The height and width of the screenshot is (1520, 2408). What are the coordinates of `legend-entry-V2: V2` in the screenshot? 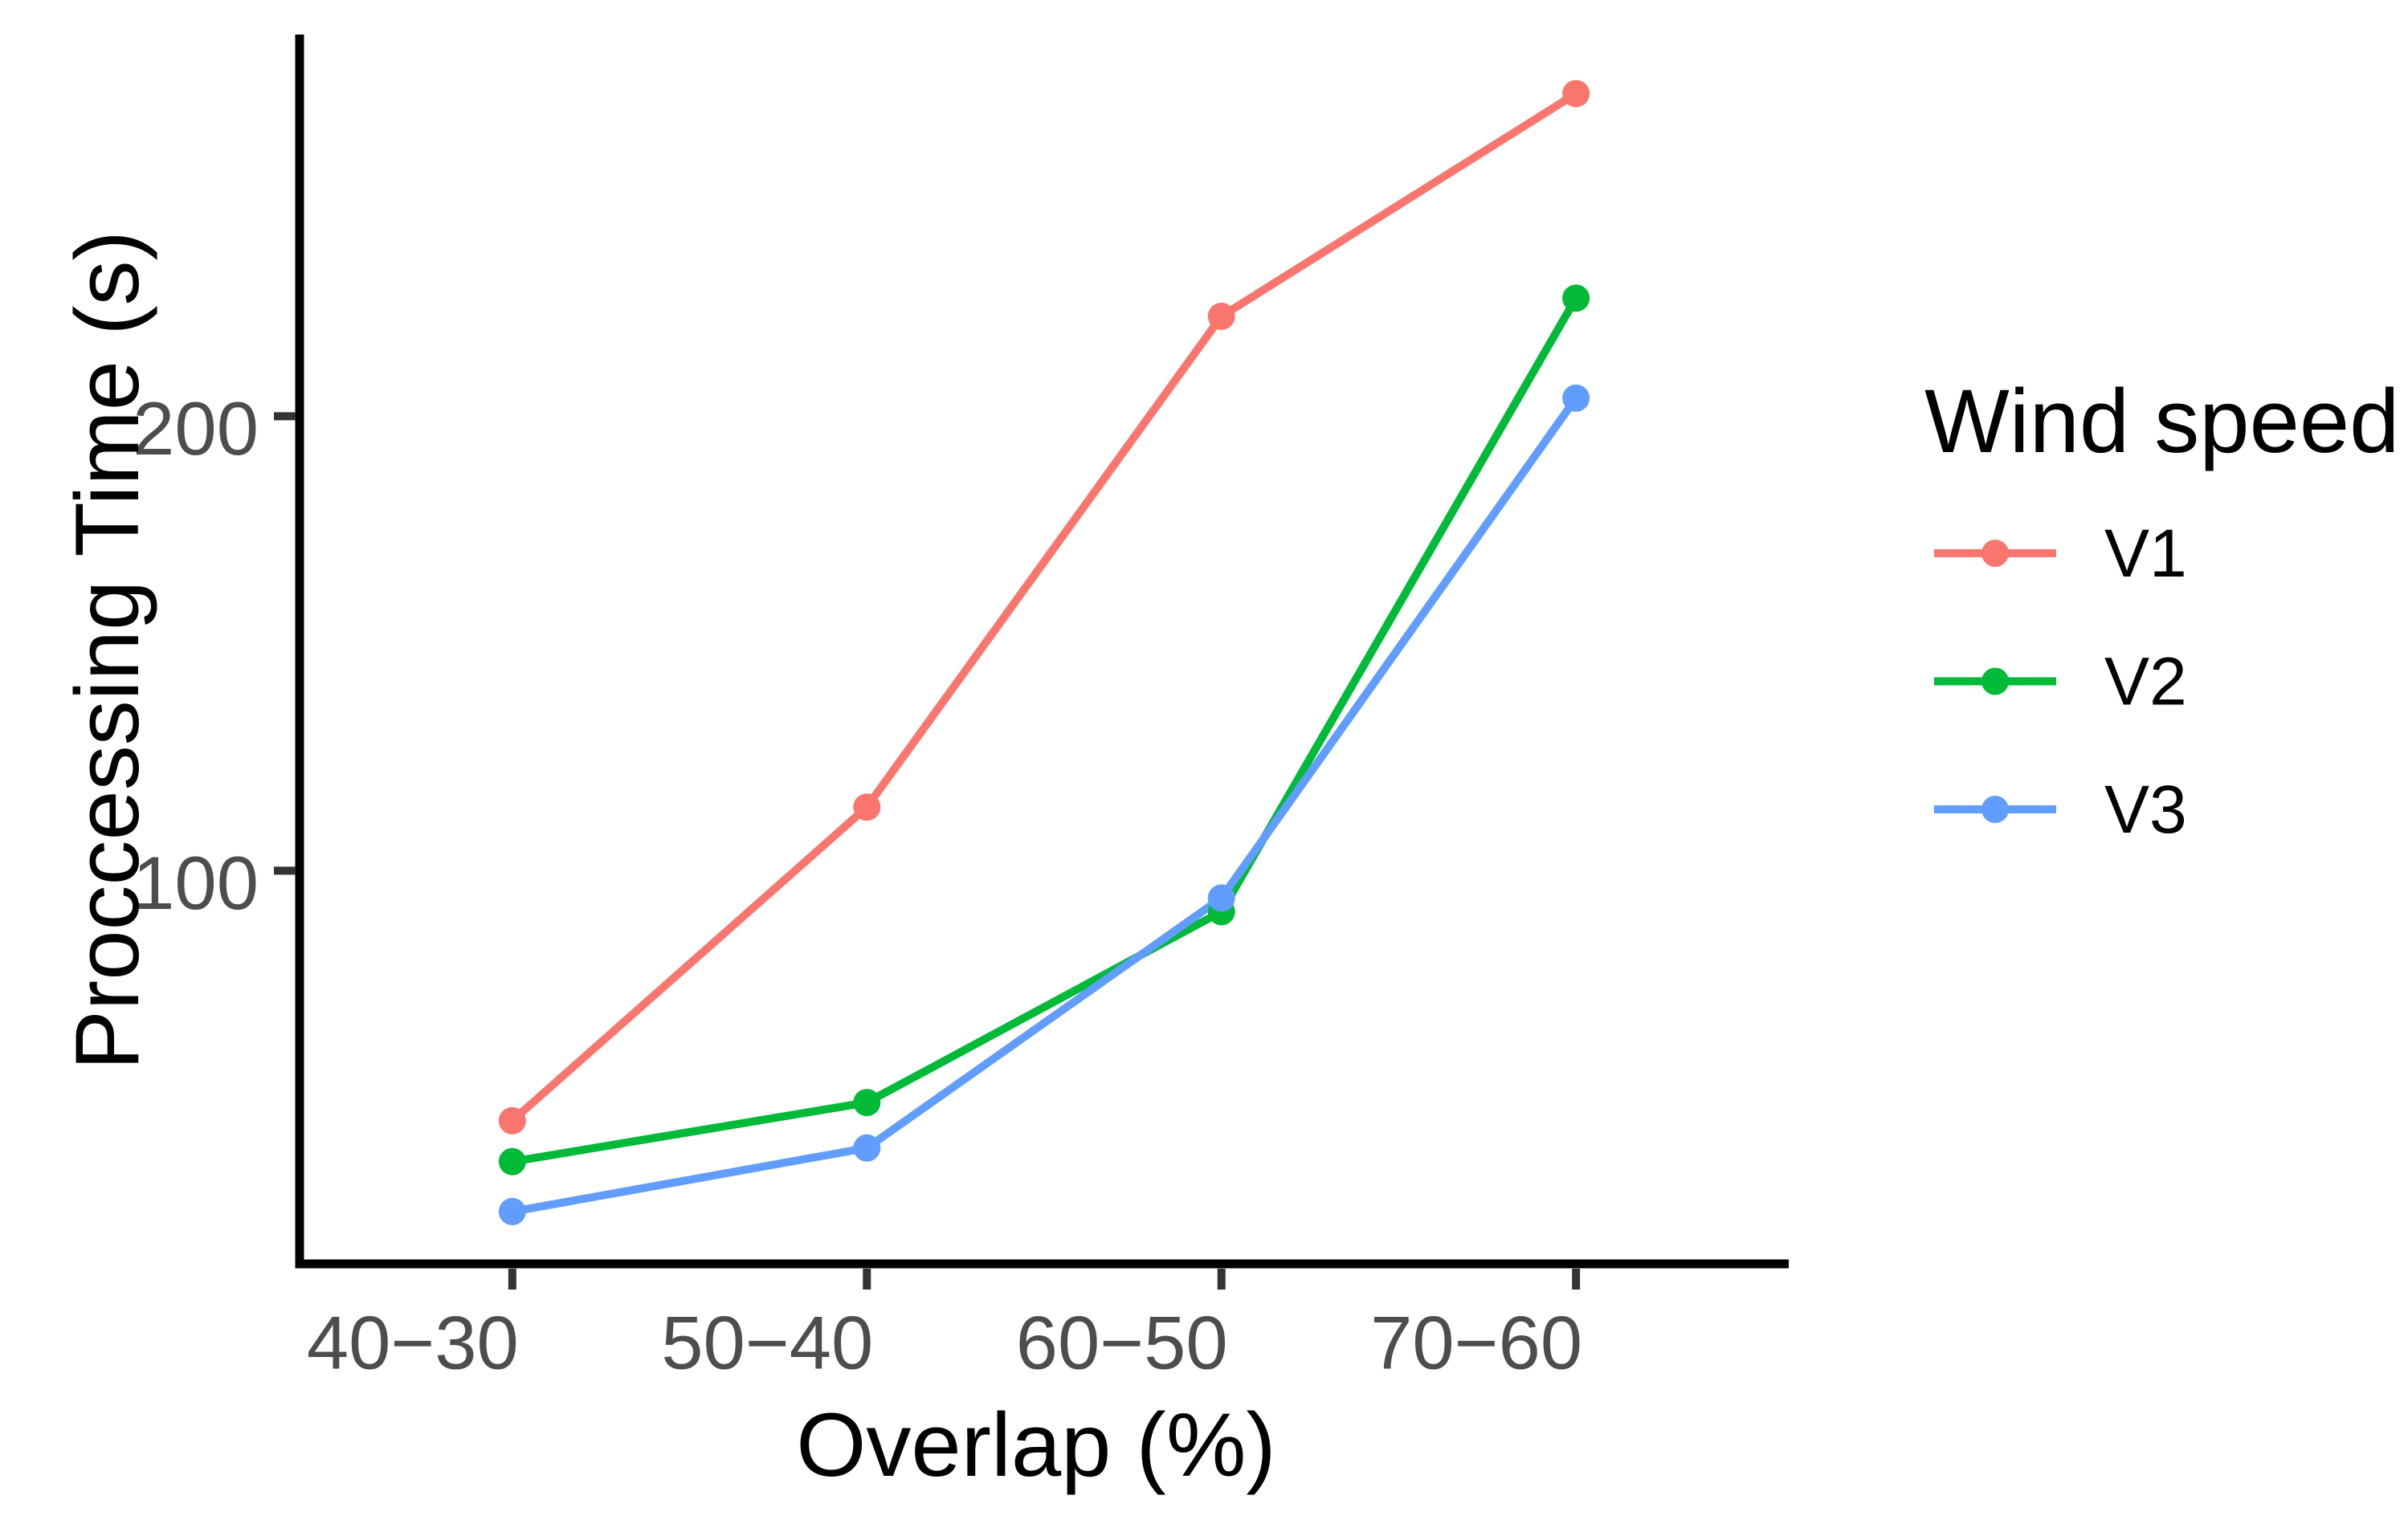 It's located at (2060, 681).